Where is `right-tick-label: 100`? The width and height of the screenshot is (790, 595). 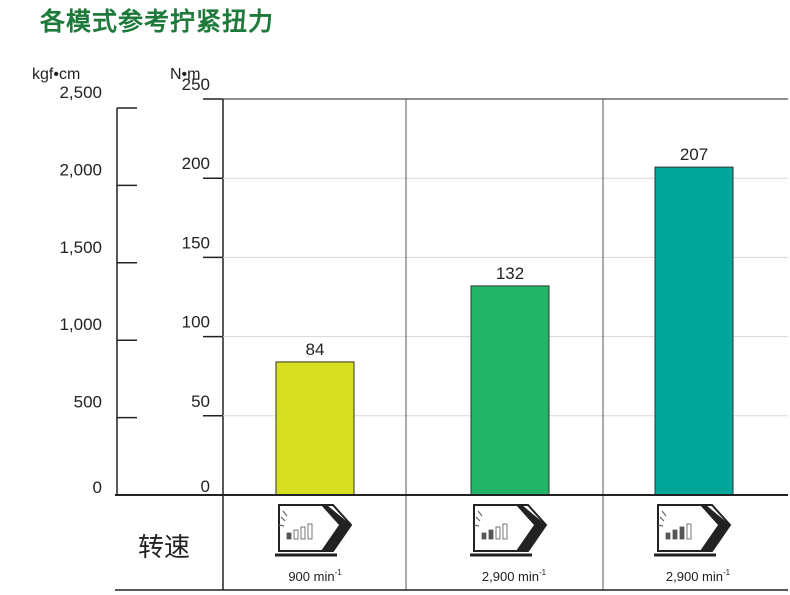 right-tick-label: 100 is located at coordinates (196, 322).